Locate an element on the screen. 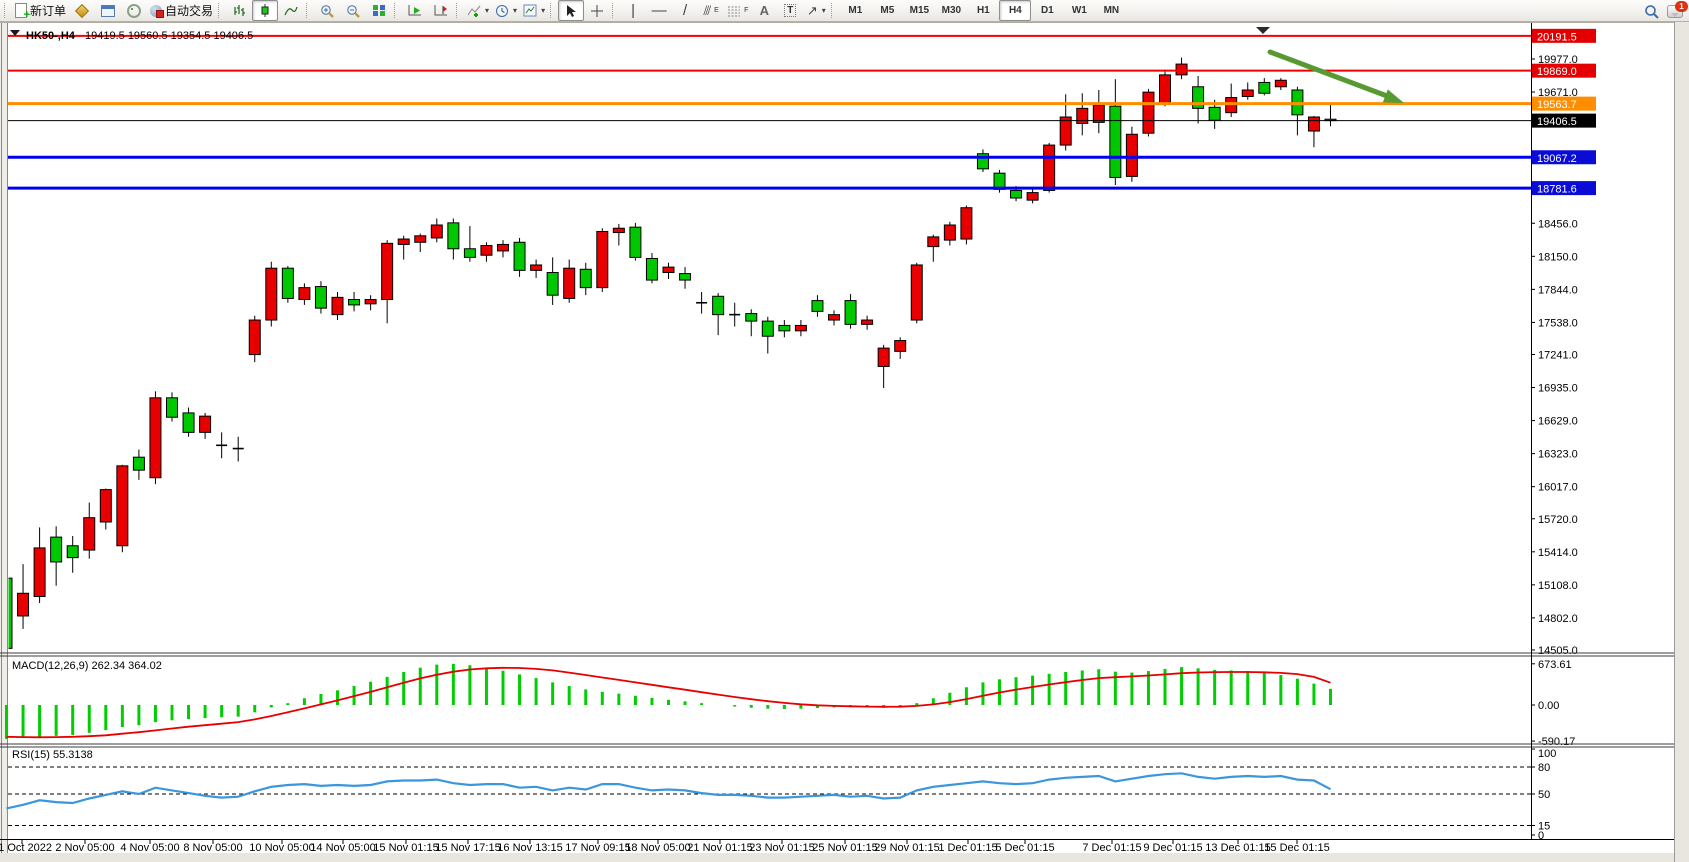 The width and height of the screenshot is (1689, 862). macd-tick-label: -590.17 is located at coordinates (1556, 742).